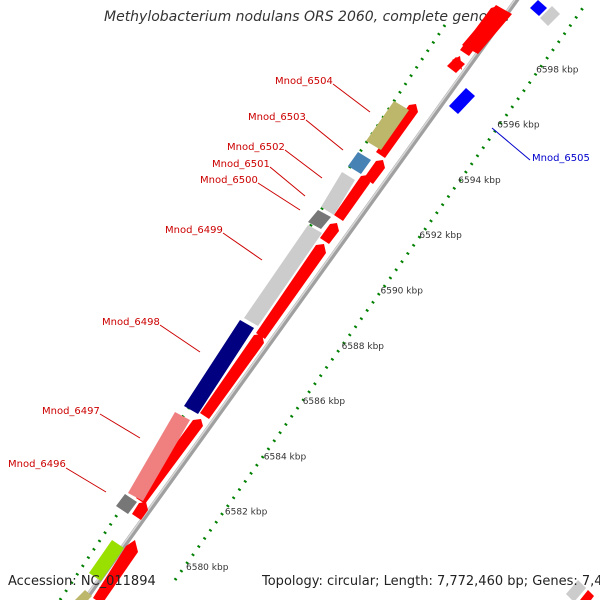 The width and height of the screenshot is (600, 600). Describe the element at coordinates (256, 147) in the screenshot. I see `gene-label: Mnod_6502` at that location.